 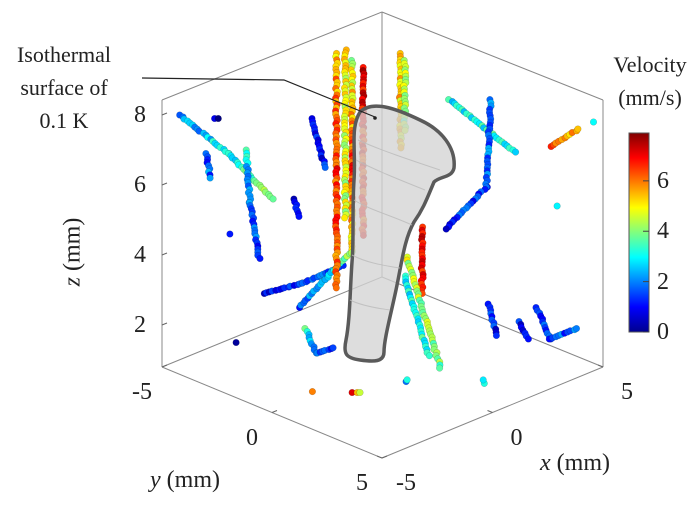 I want to click on annotation-leader-dot, so click(x=375, y=118).